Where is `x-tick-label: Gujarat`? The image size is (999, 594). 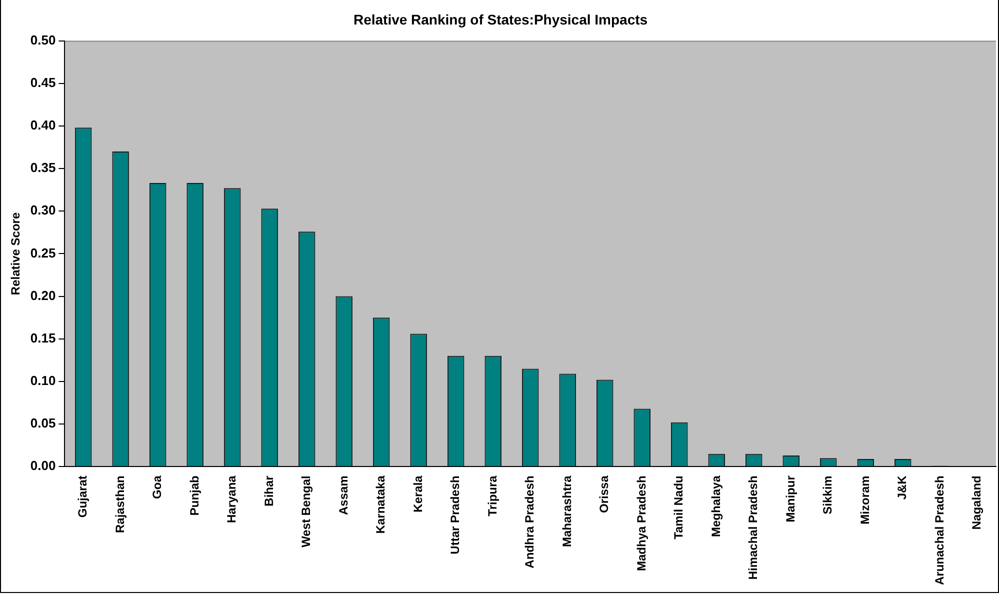 x-tick-label: Gujarat is located at coordinates (83, 497).